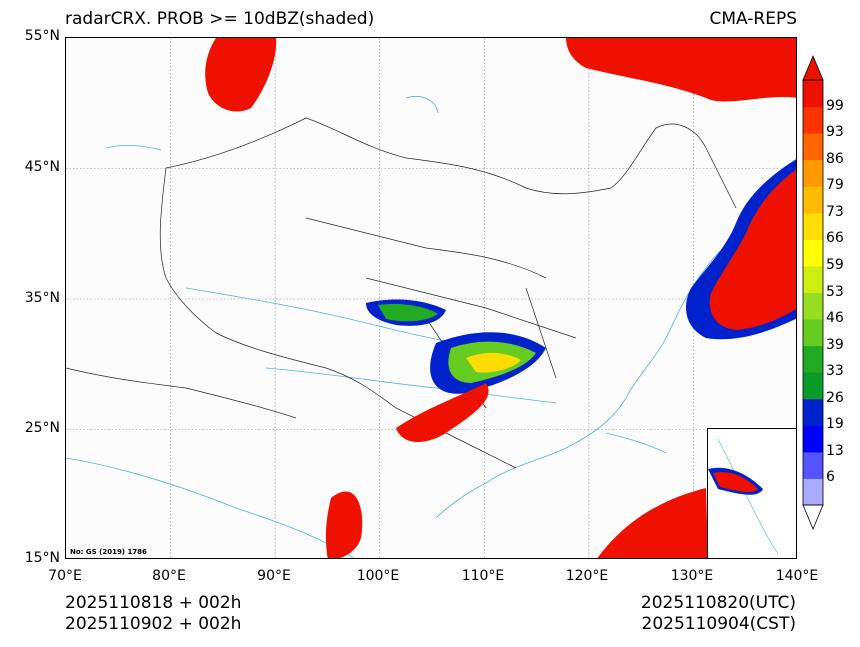 This screenshot has height=647, width=860. Describe the element at coordinates (835, 238) in the screenshot. I see `colorbar-tick-label: 66` at that location.